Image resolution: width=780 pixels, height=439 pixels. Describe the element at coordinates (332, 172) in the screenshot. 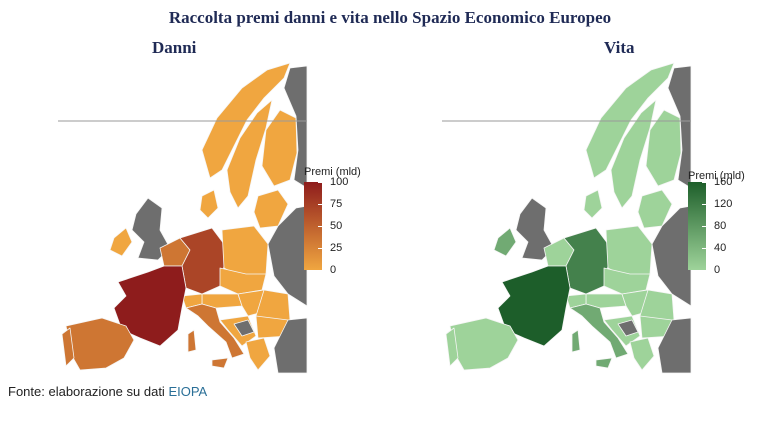

I see `danni-legend-title: Premi (mld)` at that location.